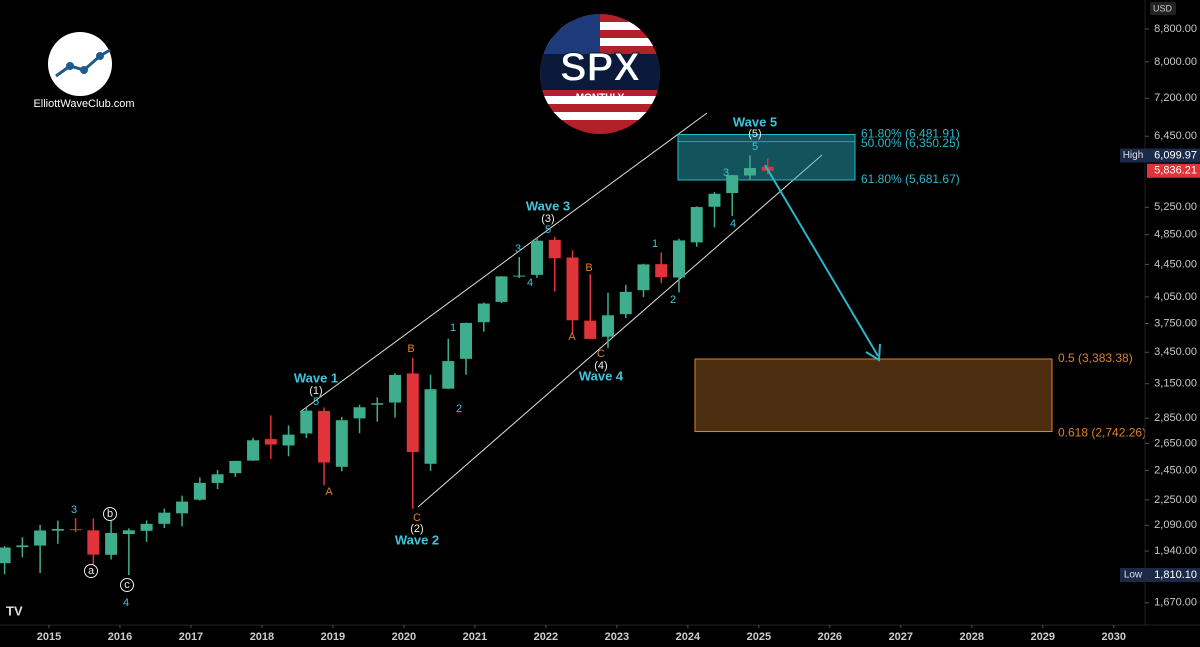  Describe the element at coordinates (755, 121) in the screenshot. I see `wave-label: Wave 5` at that location.